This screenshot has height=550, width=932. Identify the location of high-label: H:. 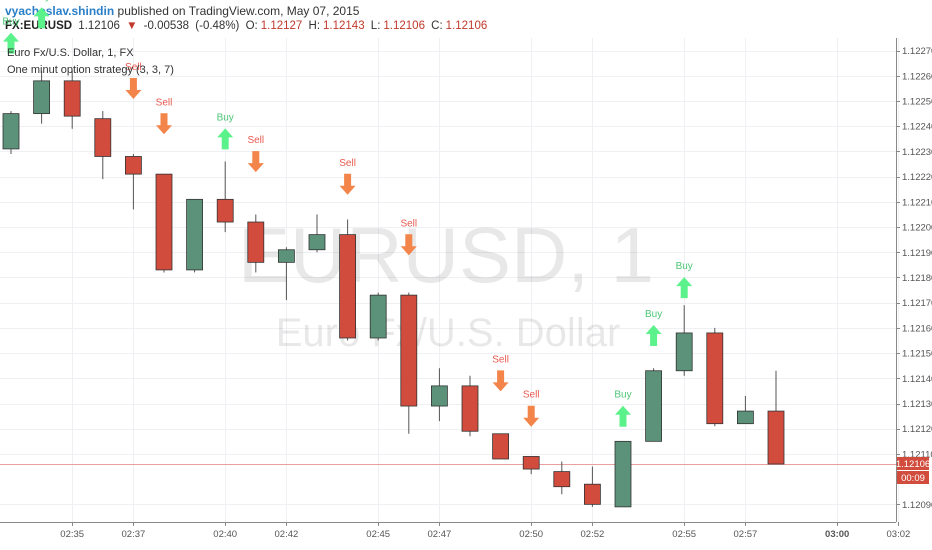
(314, 26).